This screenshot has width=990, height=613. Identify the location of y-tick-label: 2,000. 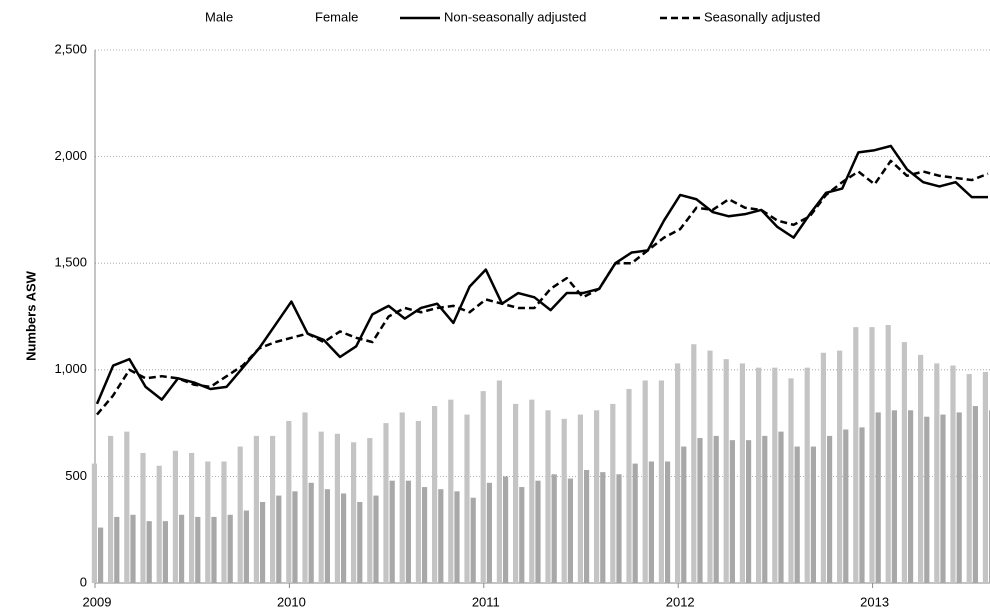
(70, 155).